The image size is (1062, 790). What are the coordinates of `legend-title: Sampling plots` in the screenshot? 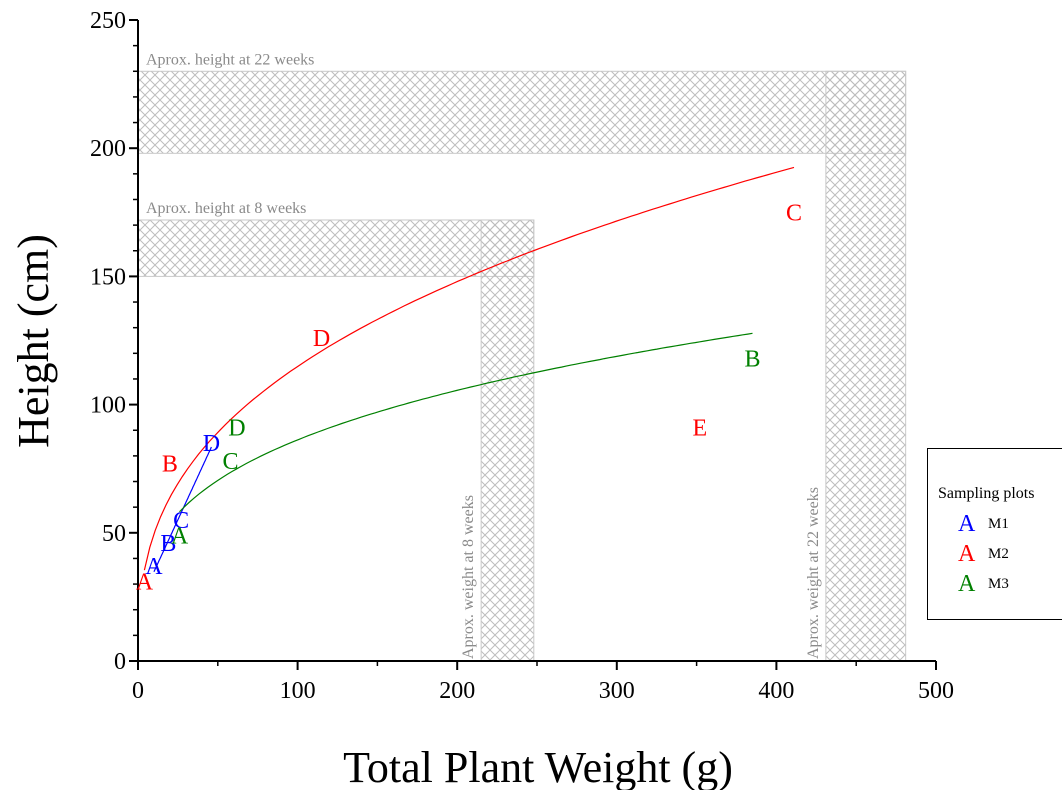 It's located at (986, 493).